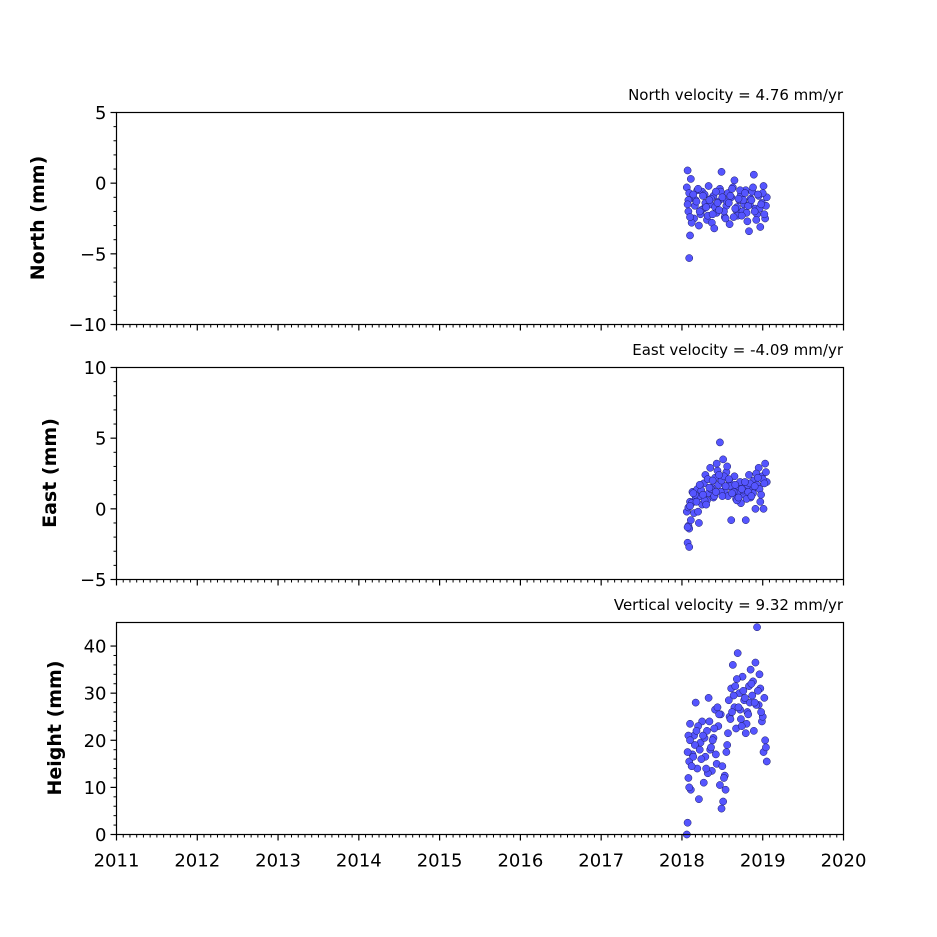 The image size is (937, 937). I want to click on north-velocity-annotation: North velocity = 4.76 mm/yr, so click(736, 95).